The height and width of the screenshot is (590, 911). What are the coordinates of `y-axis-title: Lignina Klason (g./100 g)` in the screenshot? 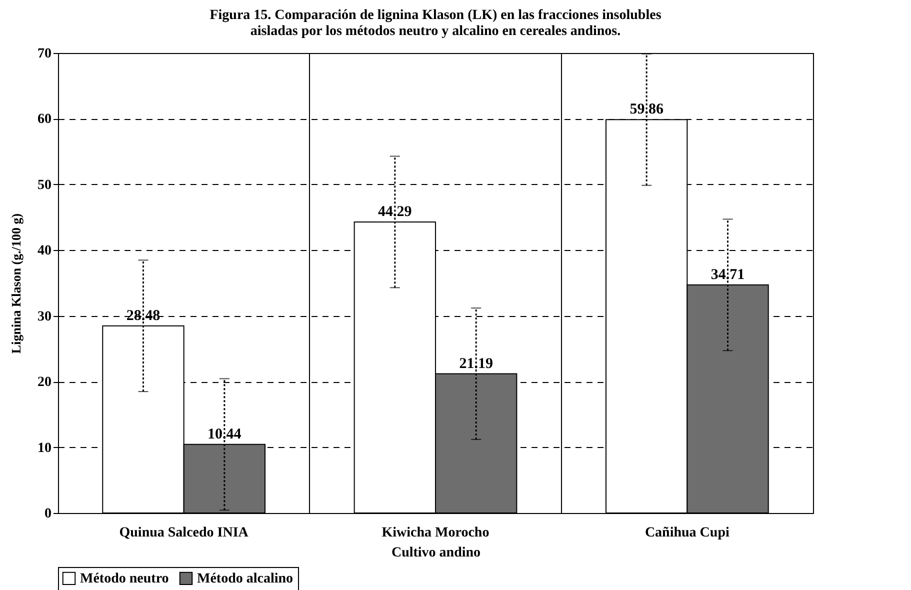 It's located at (16, 283).